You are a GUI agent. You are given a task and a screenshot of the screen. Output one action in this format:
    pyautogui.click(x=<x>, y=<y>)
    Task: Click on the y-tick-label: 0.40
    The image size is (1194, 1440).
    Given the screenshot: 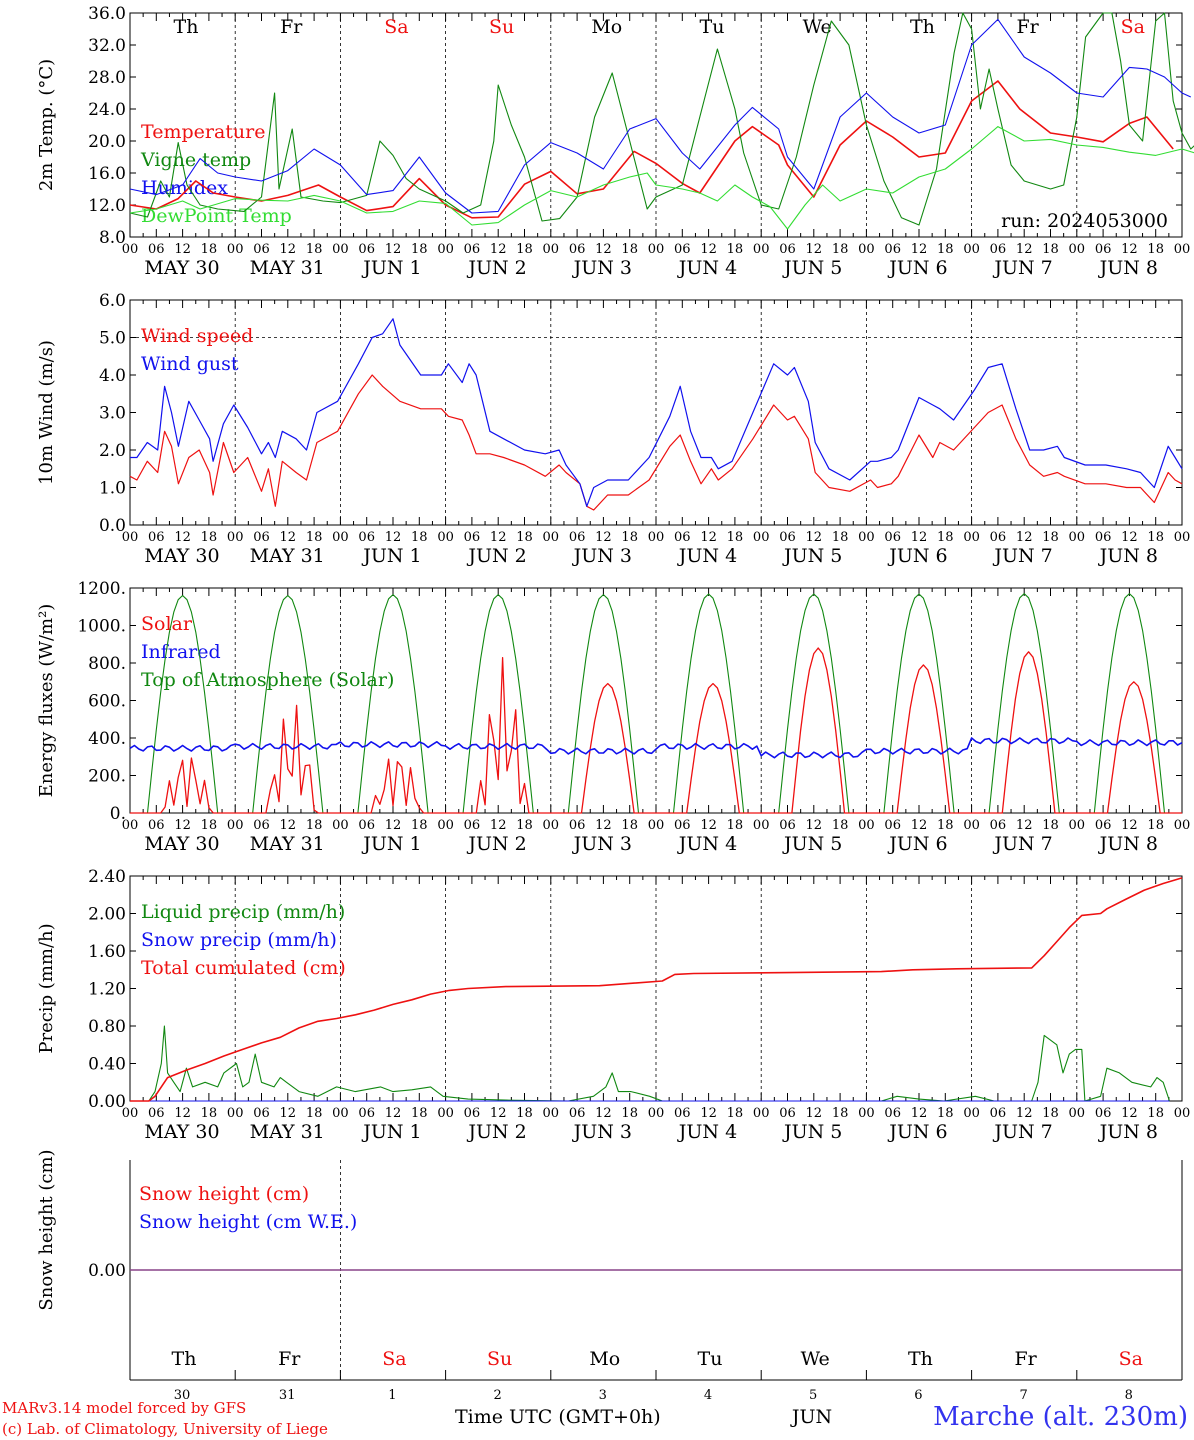 What is the action you would take?
    pyautogui.click(x=107, y=1065)
    